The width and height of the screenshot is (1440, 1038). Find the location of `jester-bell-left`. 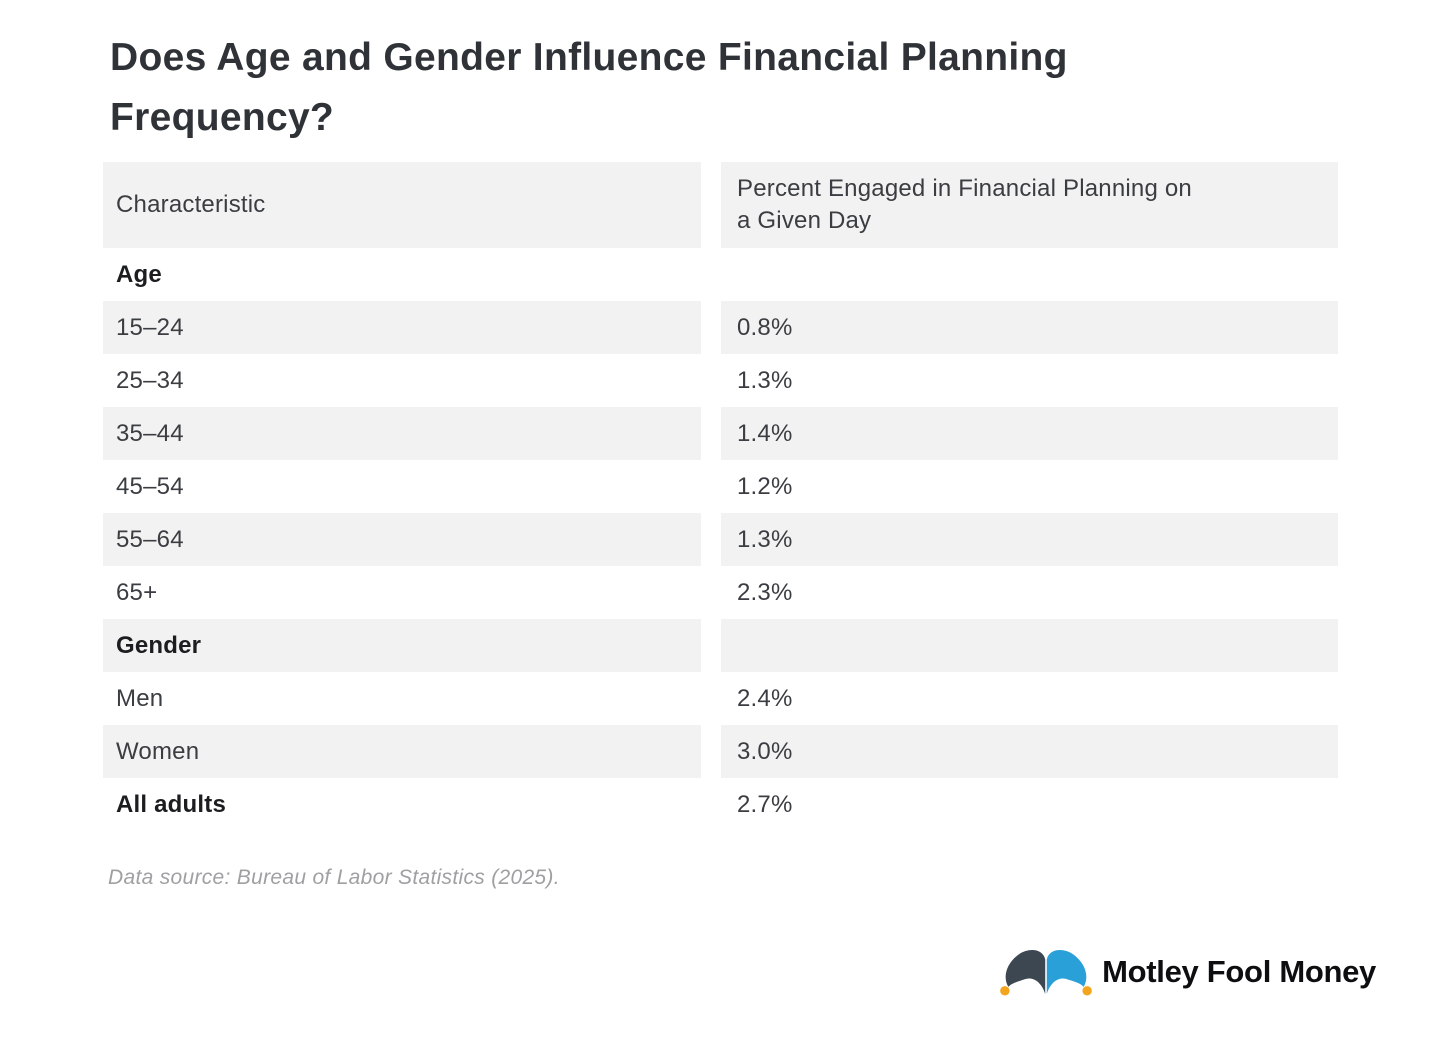

jester-bell-left is located at coordinates (1005, 991).